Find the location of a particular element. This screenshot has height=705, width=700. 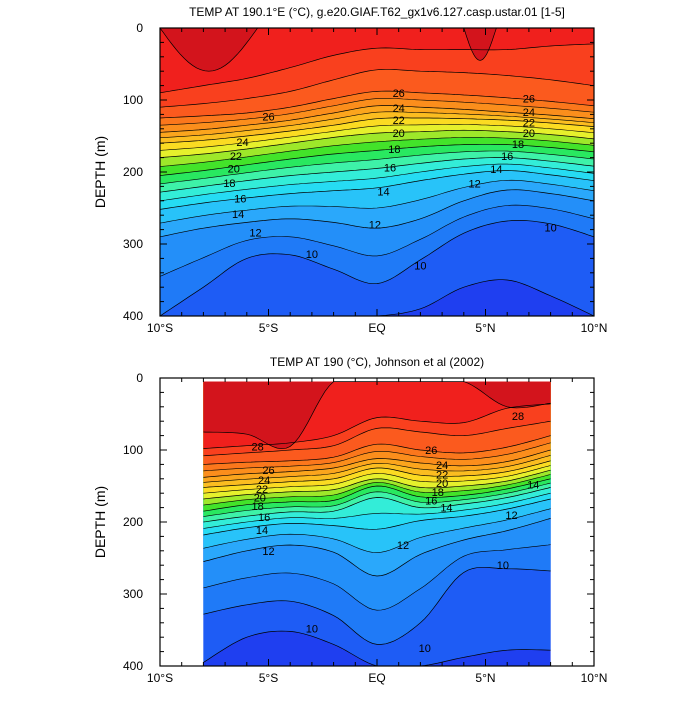

top-y-tick-label: 400 is located at coordinates (133, 316).